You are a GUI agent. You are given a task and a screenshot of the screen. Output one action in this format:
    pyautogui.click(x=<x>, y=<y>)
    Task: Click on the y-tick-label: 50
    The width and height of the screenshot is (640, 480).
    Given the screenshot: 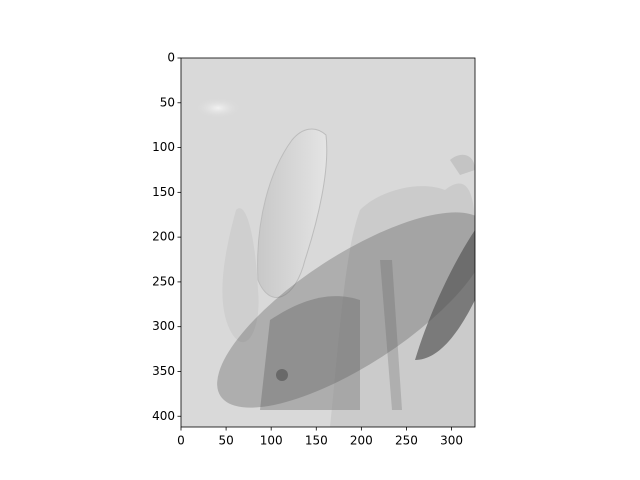 What is the action you would take?
    pyautogui.click(x=167, y=102)
    